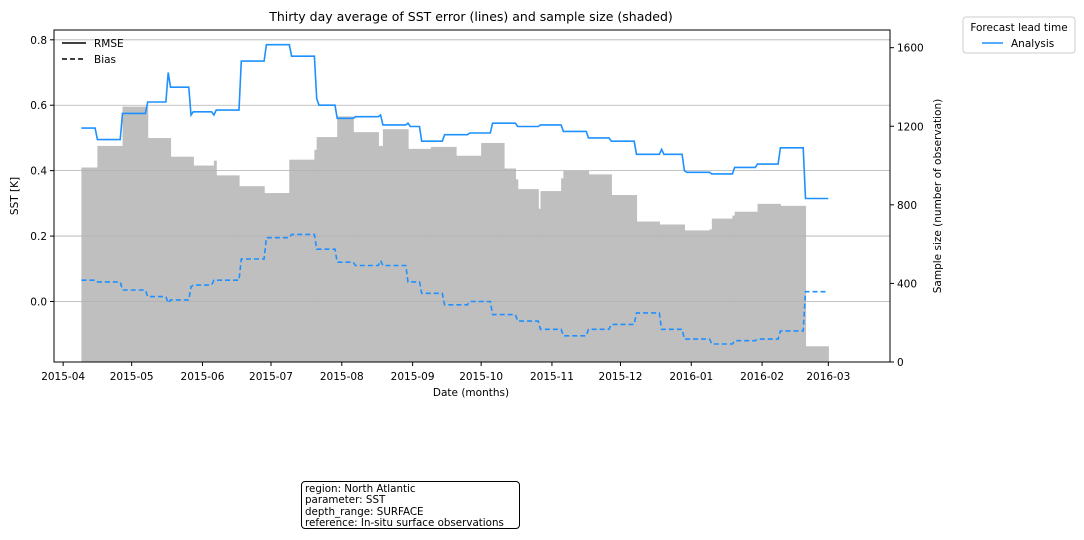 This screenshot has height=540, width=1084. I want to click on y2-tick-label: 0, so click(900, 363).